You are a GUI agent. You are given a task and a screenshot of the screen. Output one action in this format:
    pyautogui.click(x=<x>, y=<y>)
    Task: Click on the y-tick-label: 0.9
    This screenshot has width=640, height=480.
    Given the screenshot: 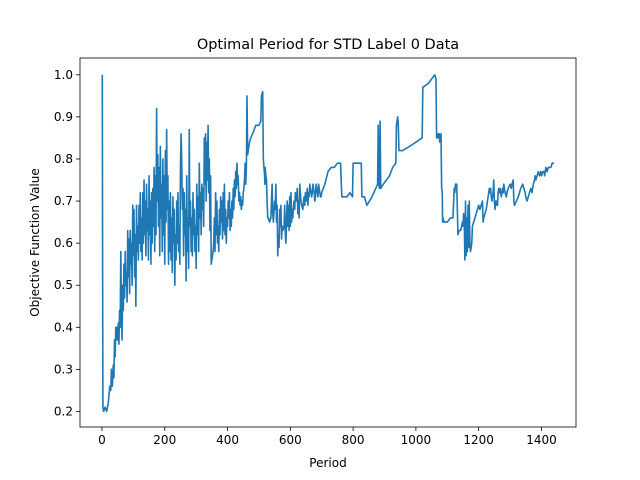 What is the action you would take?
    pyautogui.click(x=63, y=117)
    